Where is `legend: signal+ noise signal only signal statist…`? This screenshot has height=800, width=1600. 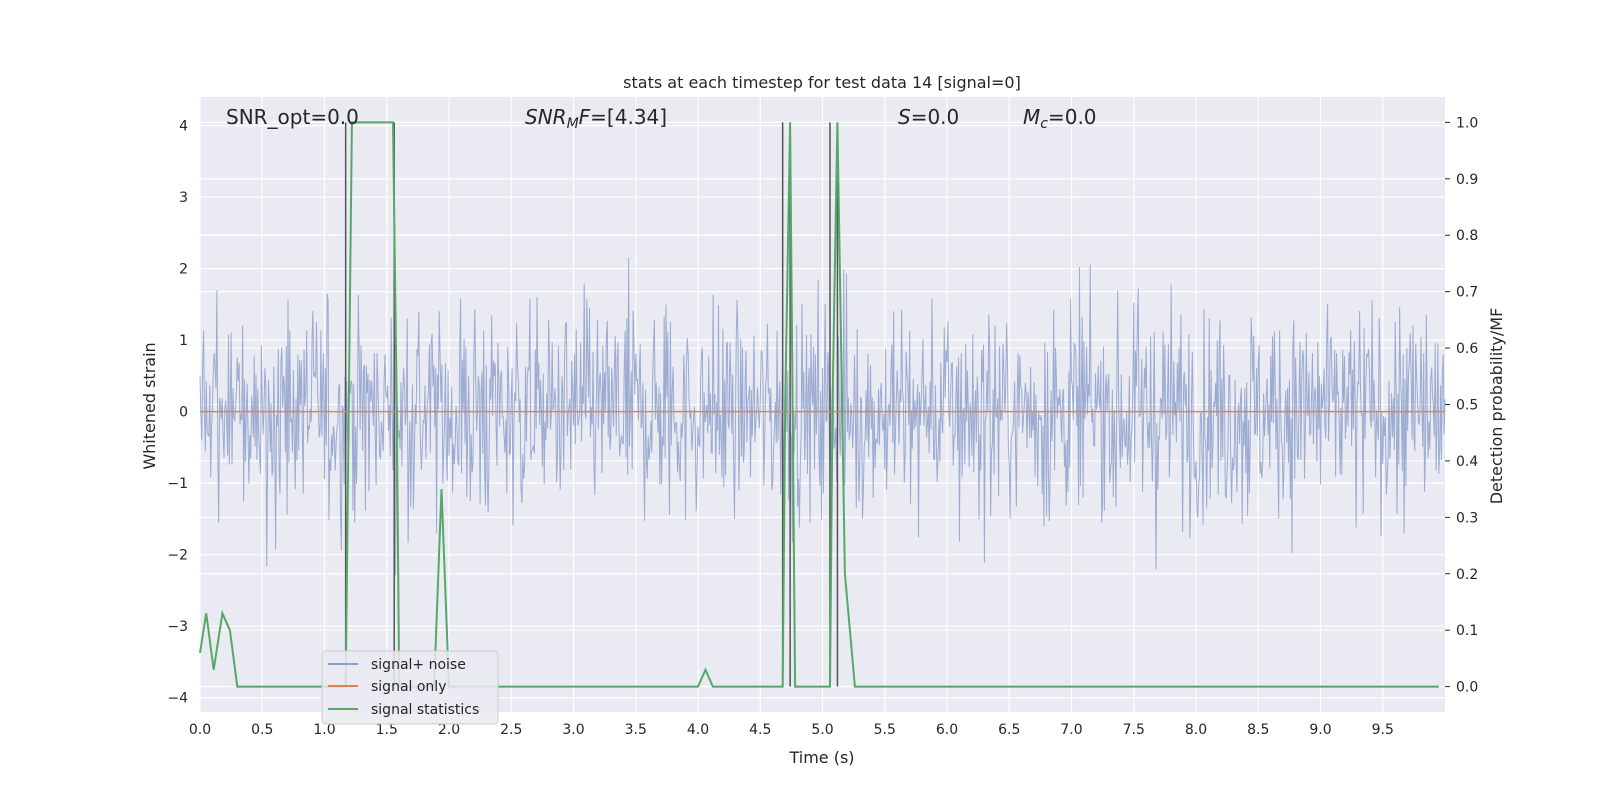 legend: signal+ noise signal only signal statist… is located at coordinates (410, 687).